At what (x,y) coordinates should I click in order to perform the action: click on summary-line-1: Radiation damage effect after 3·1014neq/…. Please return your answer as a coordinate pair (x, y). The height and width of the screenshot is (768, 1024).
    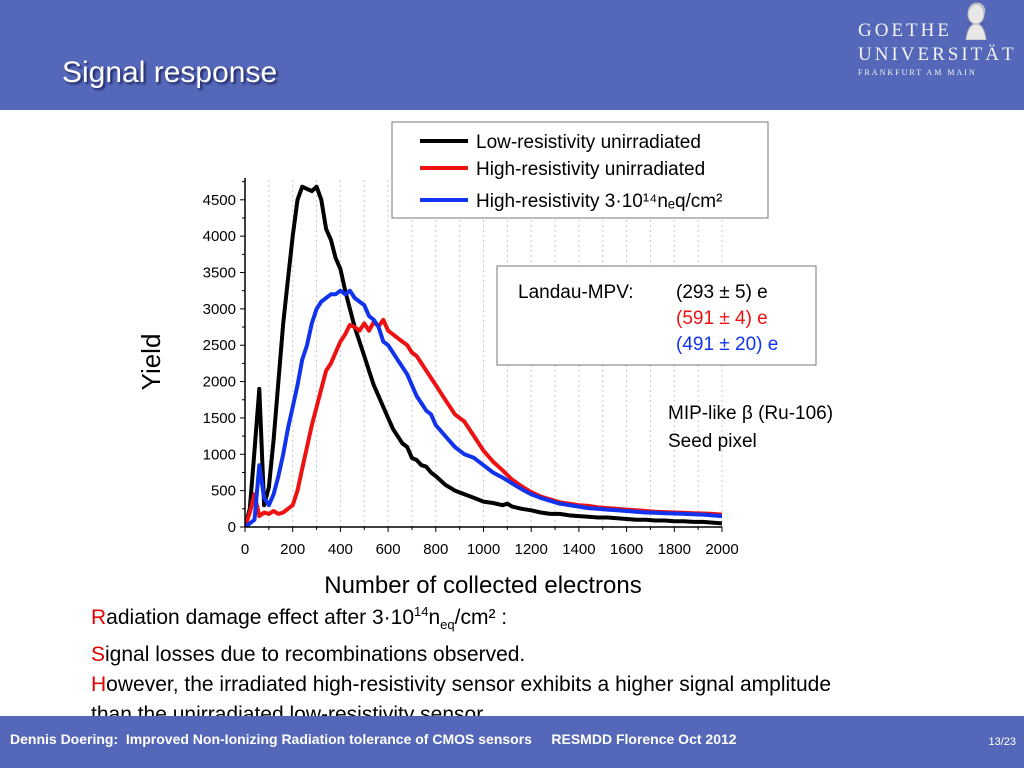
    Looking at the image, I should click on (299, 618).